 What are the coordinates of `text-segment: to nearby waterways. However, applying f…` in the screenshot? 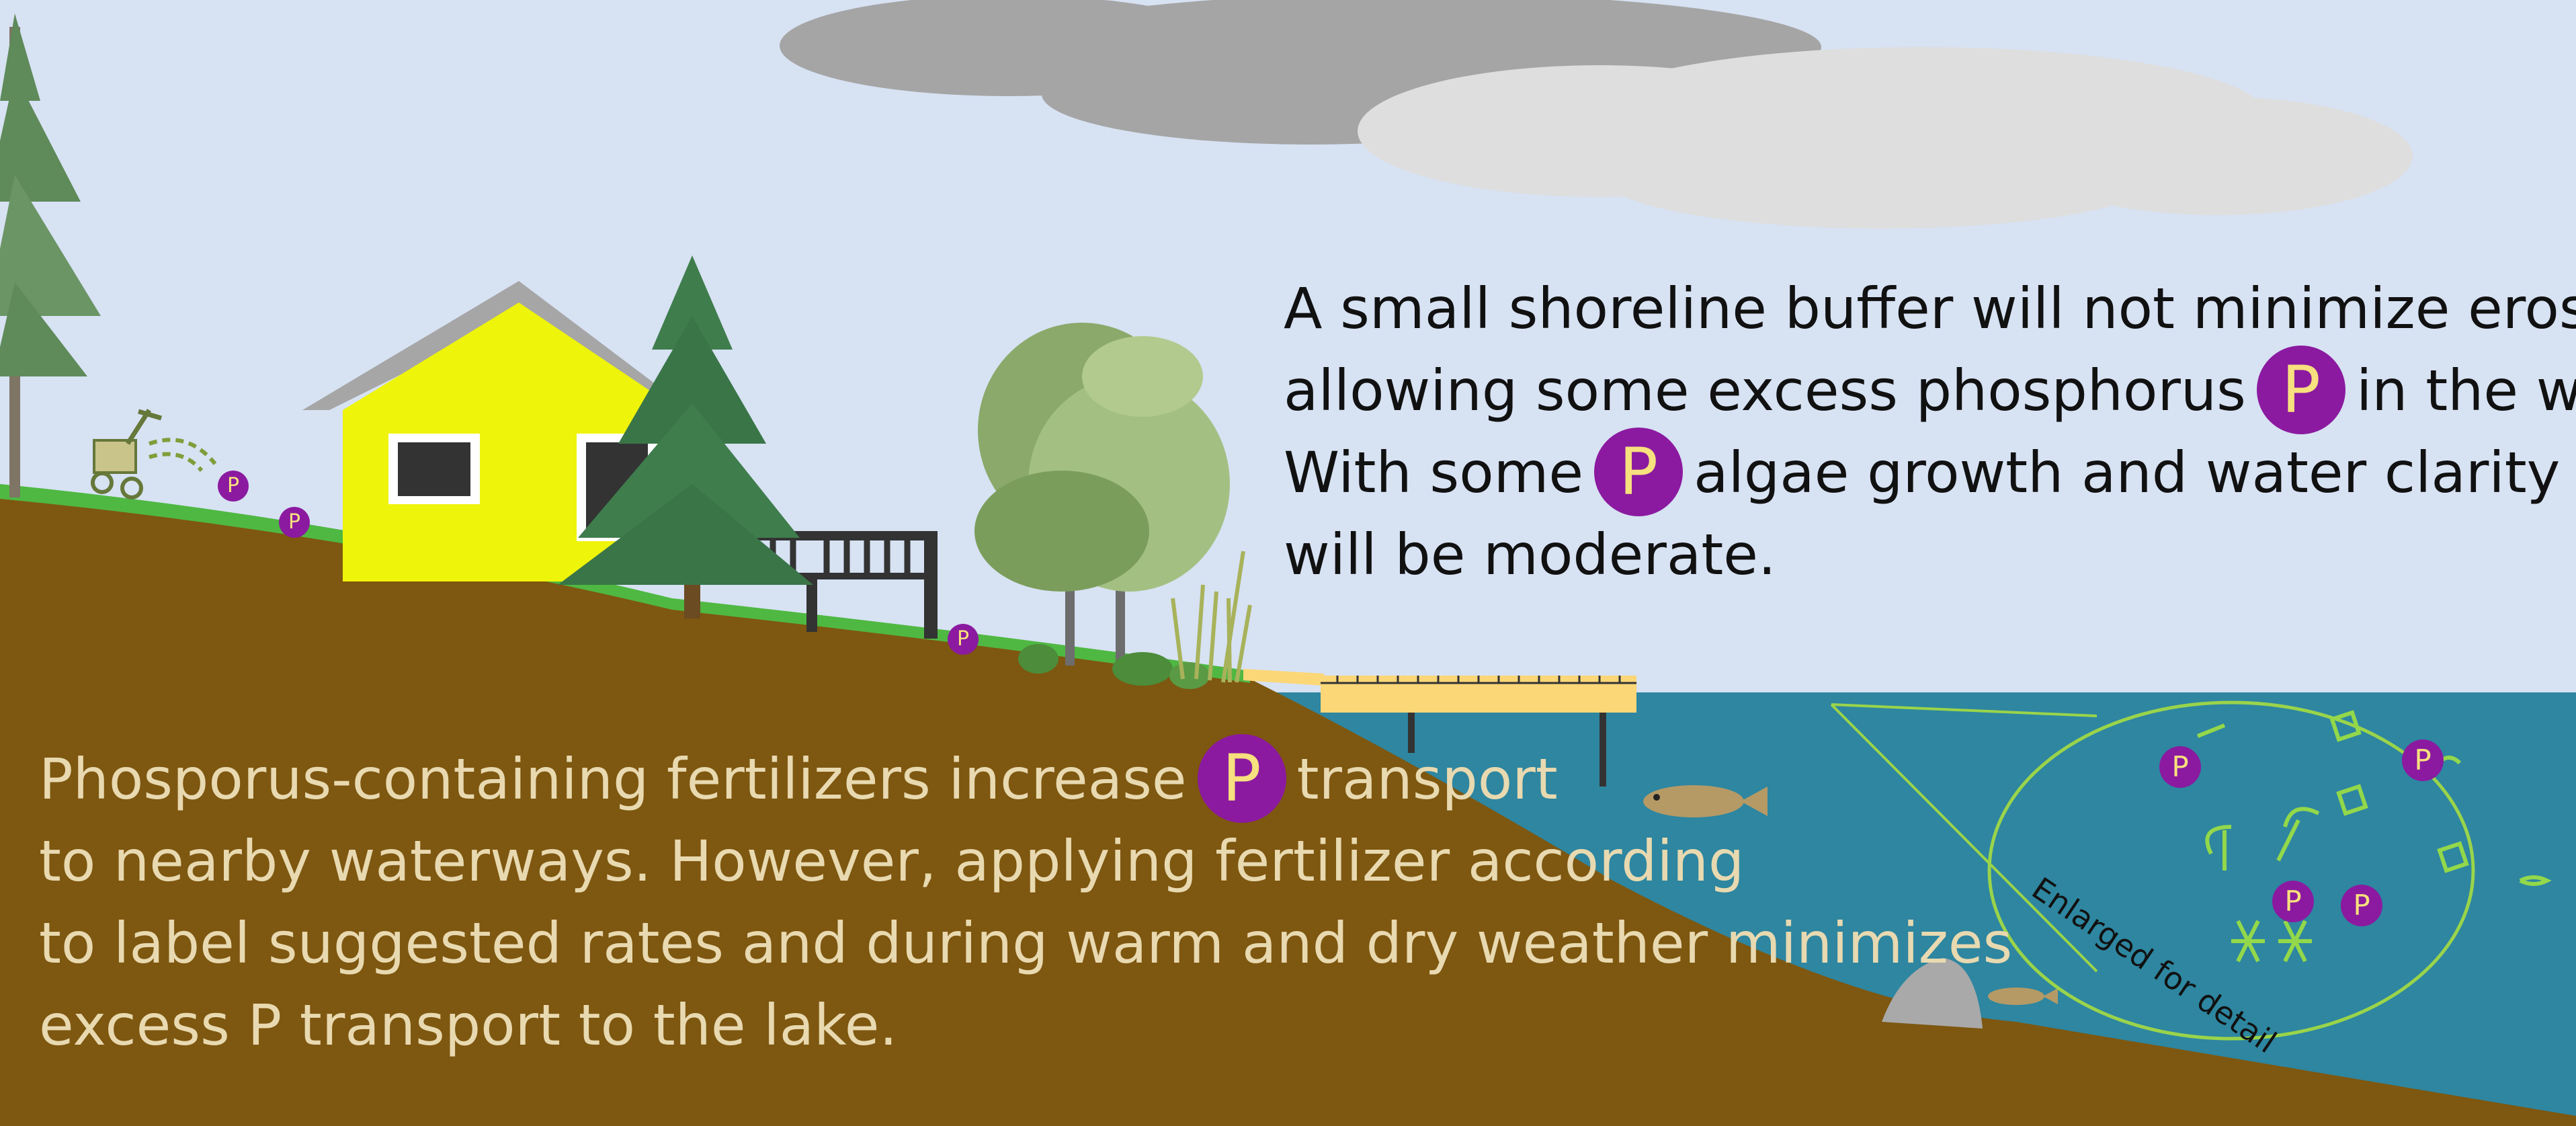 It's located at (892, 861).